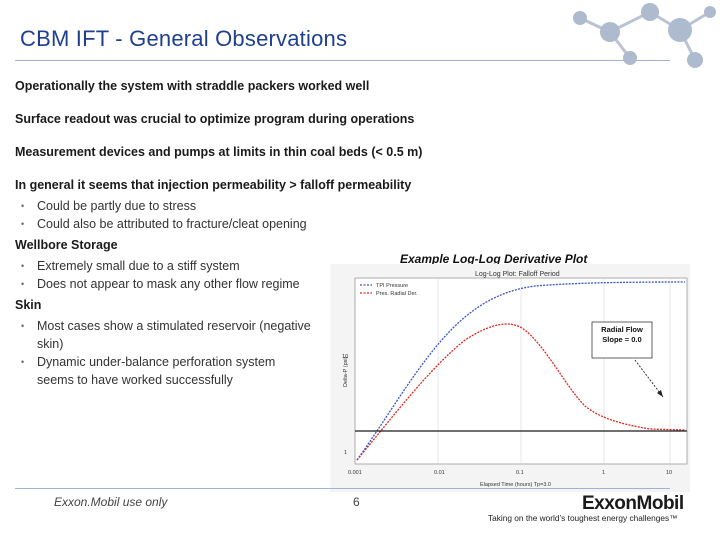 The width and height of the screenshot is (720, 540). What do you see at coordinates (633, 503) in the screenshot?
I see `exxonmobil-logo: ExxonMobil` at bounding box center [633, 503].